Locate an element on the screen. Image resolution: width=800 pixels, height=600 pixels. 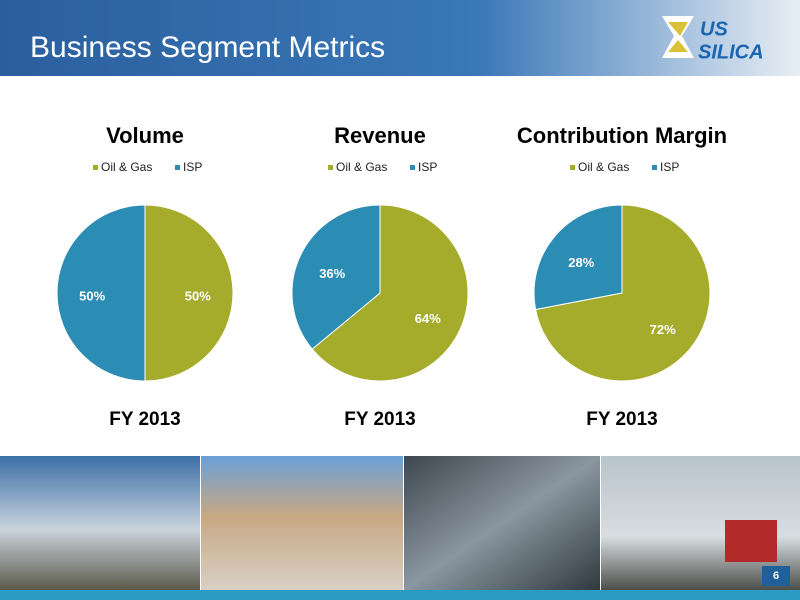
truck is located at coordinates (751, 541).